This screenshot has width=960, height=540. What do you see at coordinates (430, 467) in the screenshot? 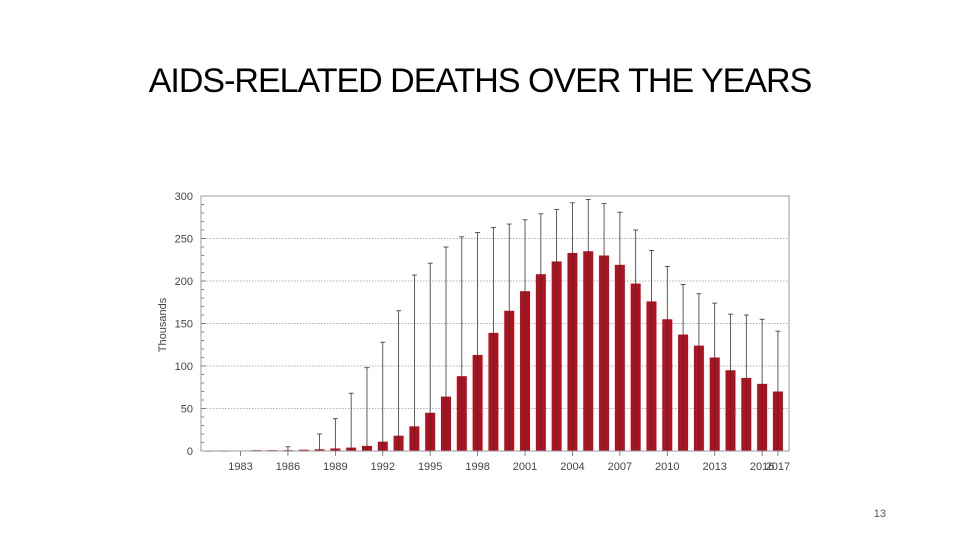
I see `x-tick-label: 1995` at bounding box center [430, 467].